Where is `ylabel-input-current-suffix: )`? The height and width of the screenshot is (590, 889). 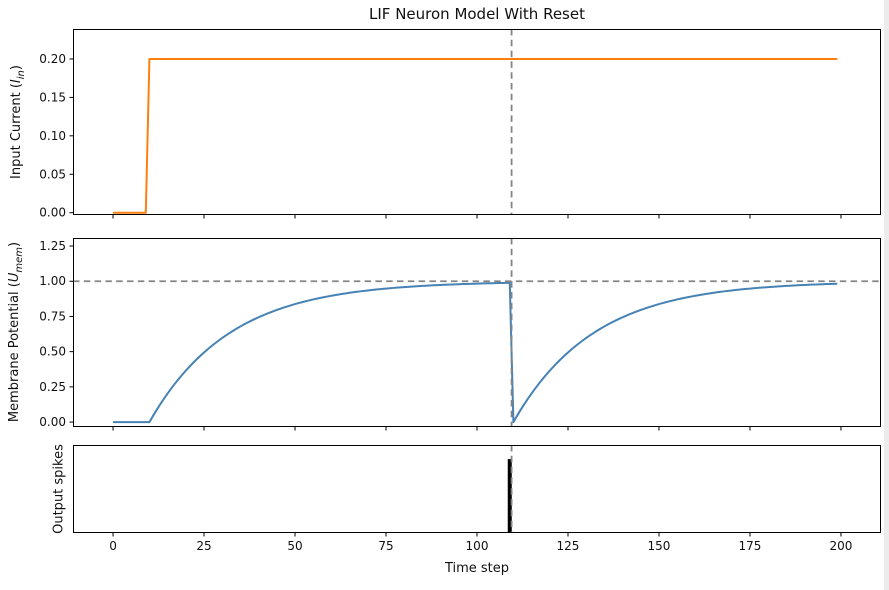
ylabel-input-current-suffix: ) is located at coordinates (17, 68).